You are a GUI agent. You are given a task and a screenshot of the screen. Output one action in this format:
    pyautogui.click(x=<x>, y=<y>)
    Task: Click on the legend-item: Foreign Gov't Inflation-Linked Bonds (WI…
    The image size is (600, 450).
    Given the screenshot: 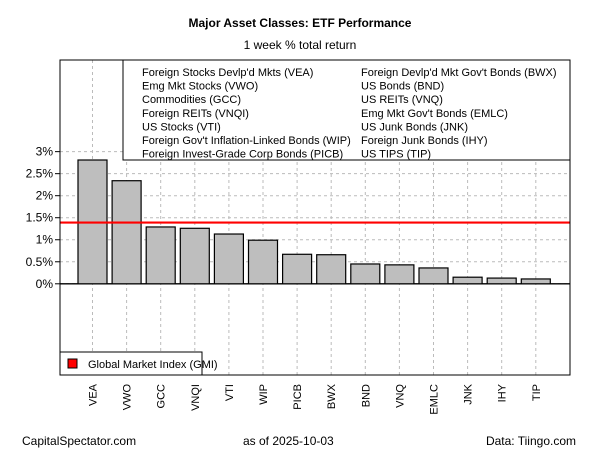 What is the action you would take?
    pyautogui.click(x=246, y=141)
    